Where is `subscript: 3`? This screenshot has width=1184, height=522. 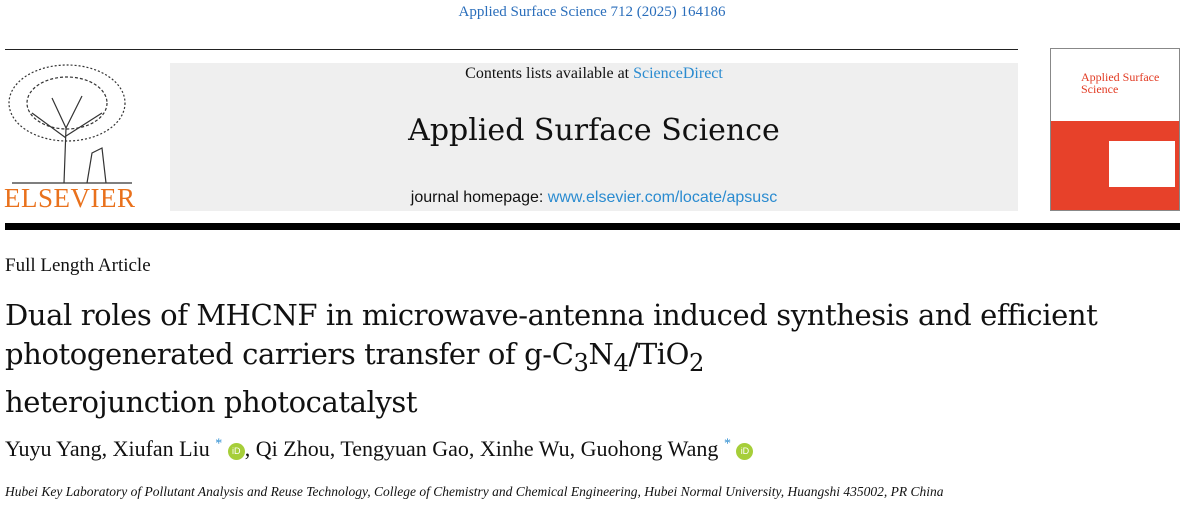
subscript: 3 is located at coordinates (581, 362).